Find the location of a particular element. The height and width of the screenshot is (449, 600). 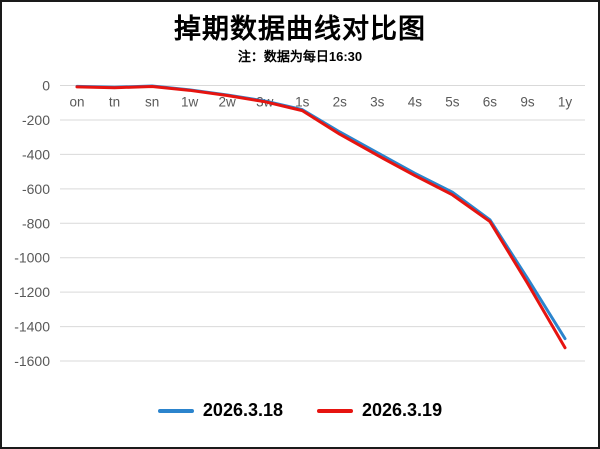

y-axis-tick-label: -1200 is located at coordinates (32, 292).